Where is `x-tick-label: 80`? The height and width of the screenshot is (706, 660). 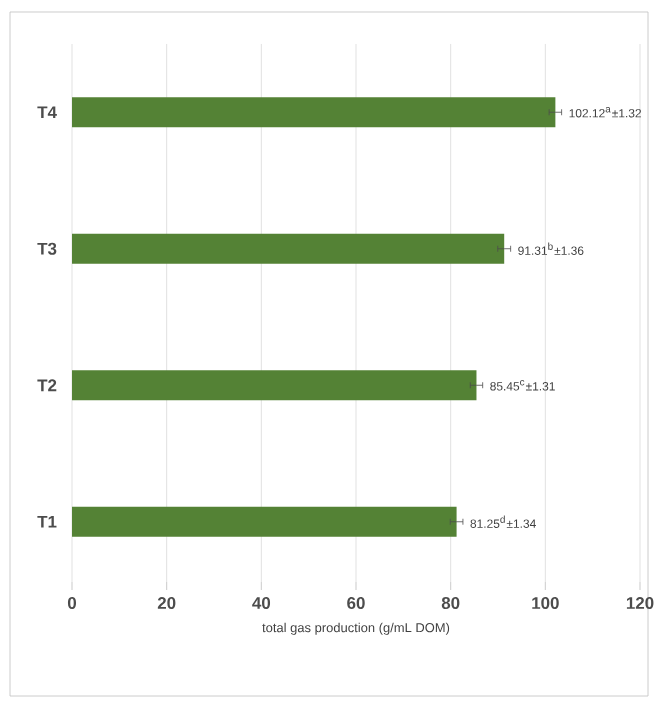
x-tick-label: 80 is located at coordinates (450, 603).